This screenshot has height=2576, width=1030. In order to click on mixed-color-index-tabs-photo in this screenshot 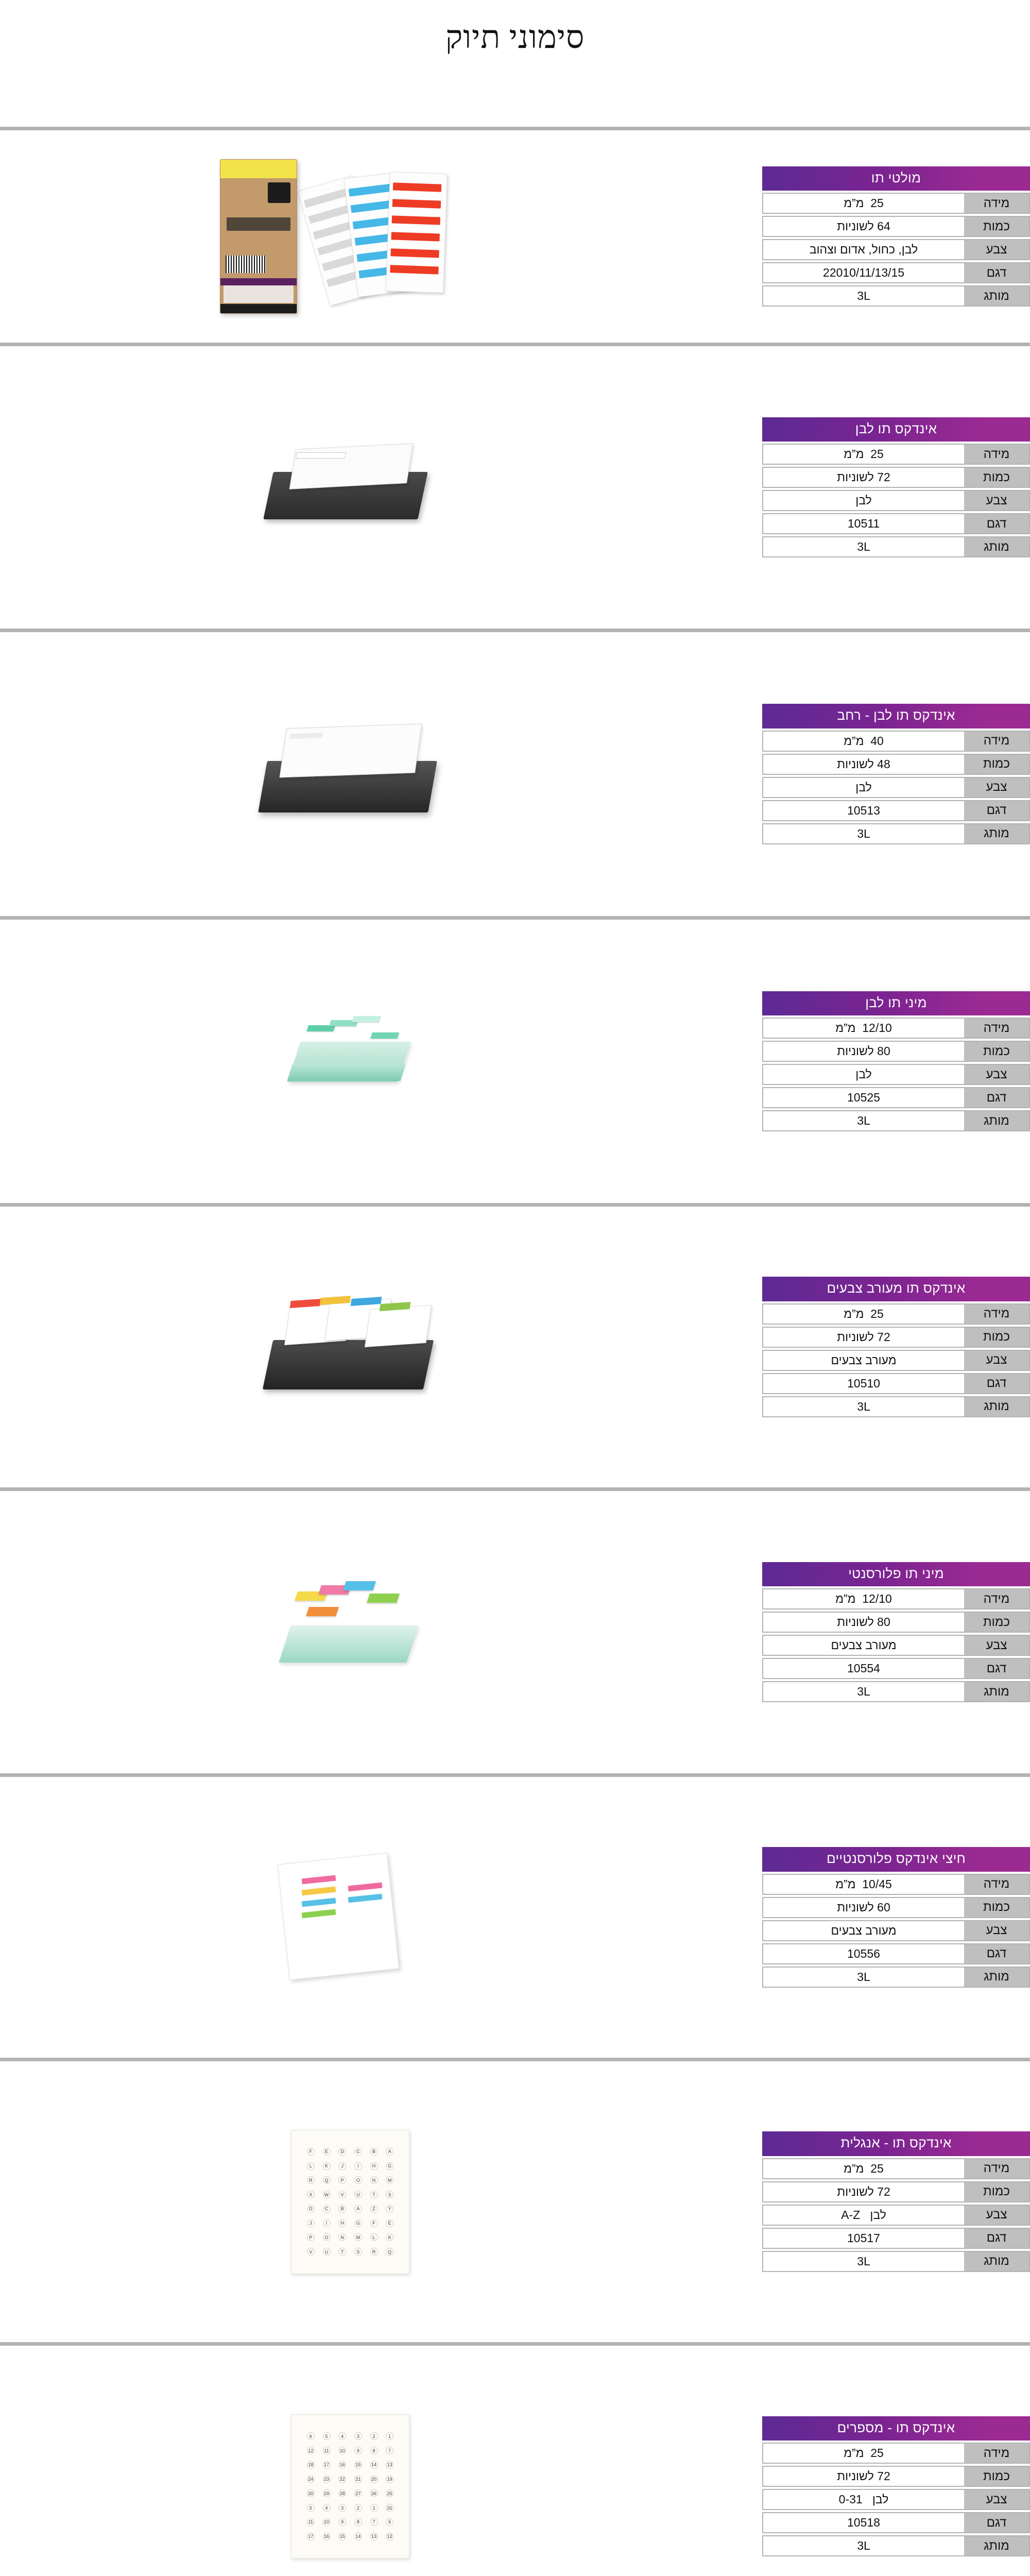, I will do `click(350, 1347)`.